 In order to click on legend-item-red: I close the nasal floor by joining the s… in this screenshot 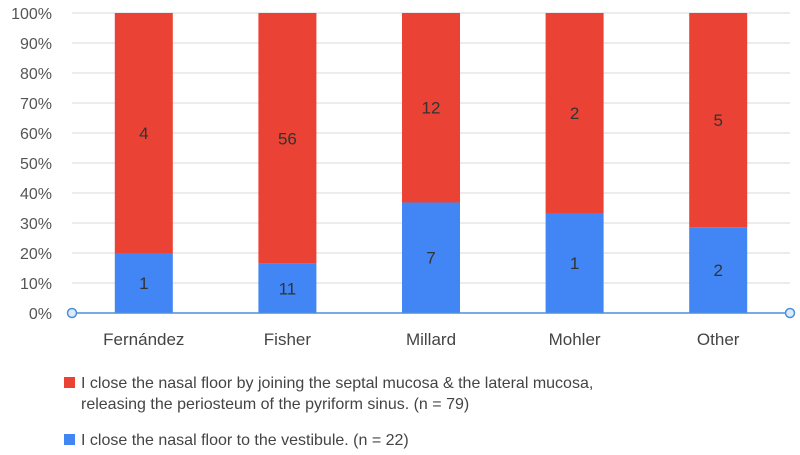, I will do `click(372, 394)`.